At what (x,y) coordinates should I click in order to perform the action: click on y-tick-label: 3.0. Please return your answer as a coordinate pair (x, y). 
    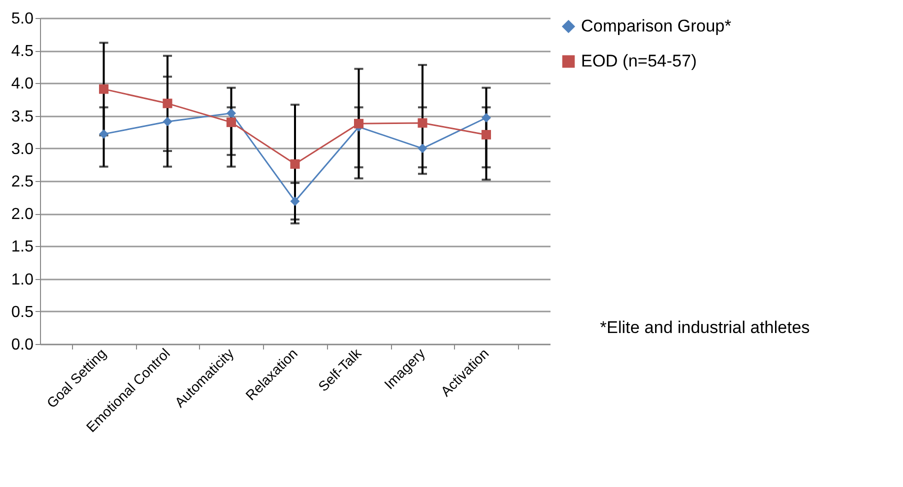
    Looking at the image, I should click on (22, 149).